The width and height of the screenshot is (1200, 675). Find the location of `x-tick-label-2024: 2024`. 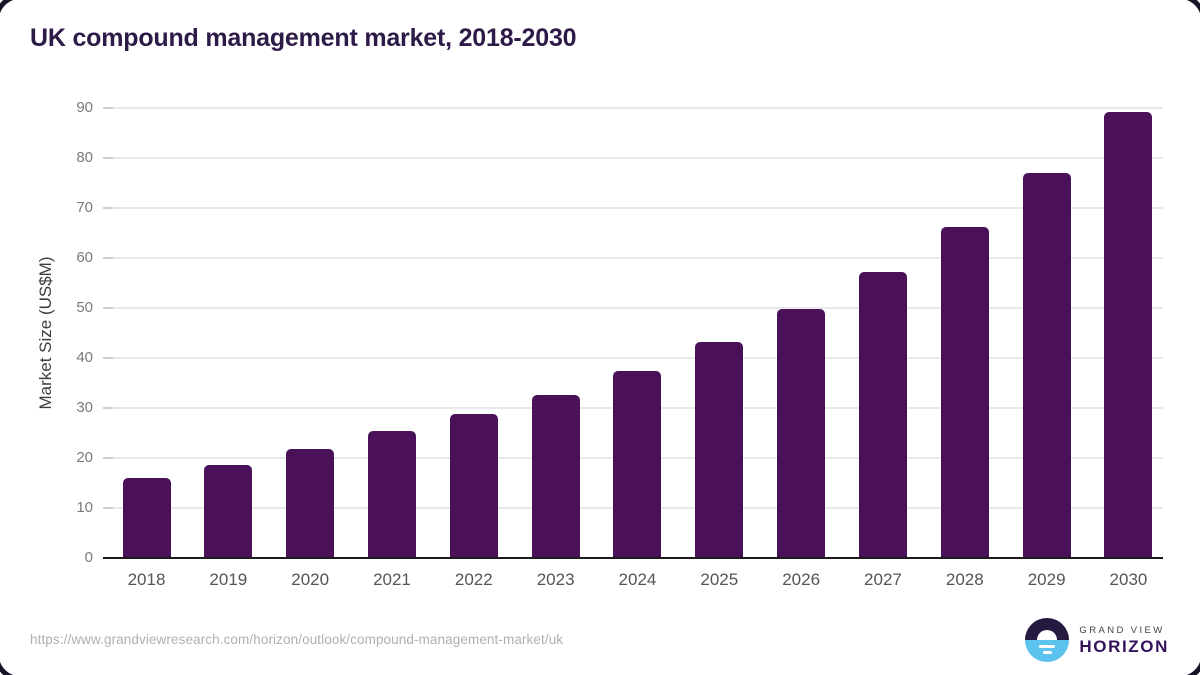

x-tick-label-2024: 2024 is located at coordinates (637, 579).